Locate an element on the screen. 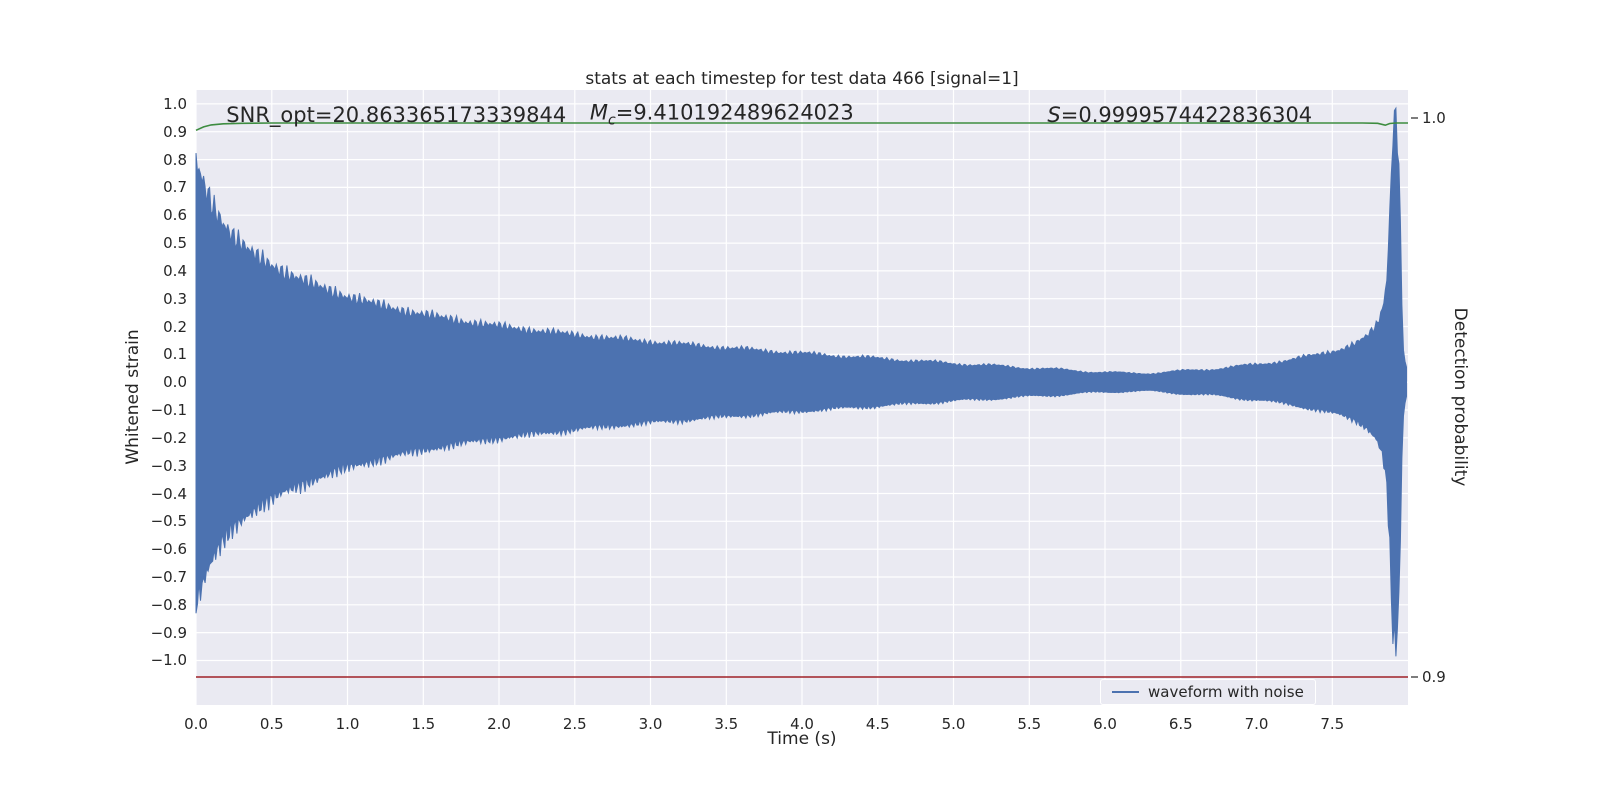  y-tick-label: 0.1 is located at coordinates (175, 354).